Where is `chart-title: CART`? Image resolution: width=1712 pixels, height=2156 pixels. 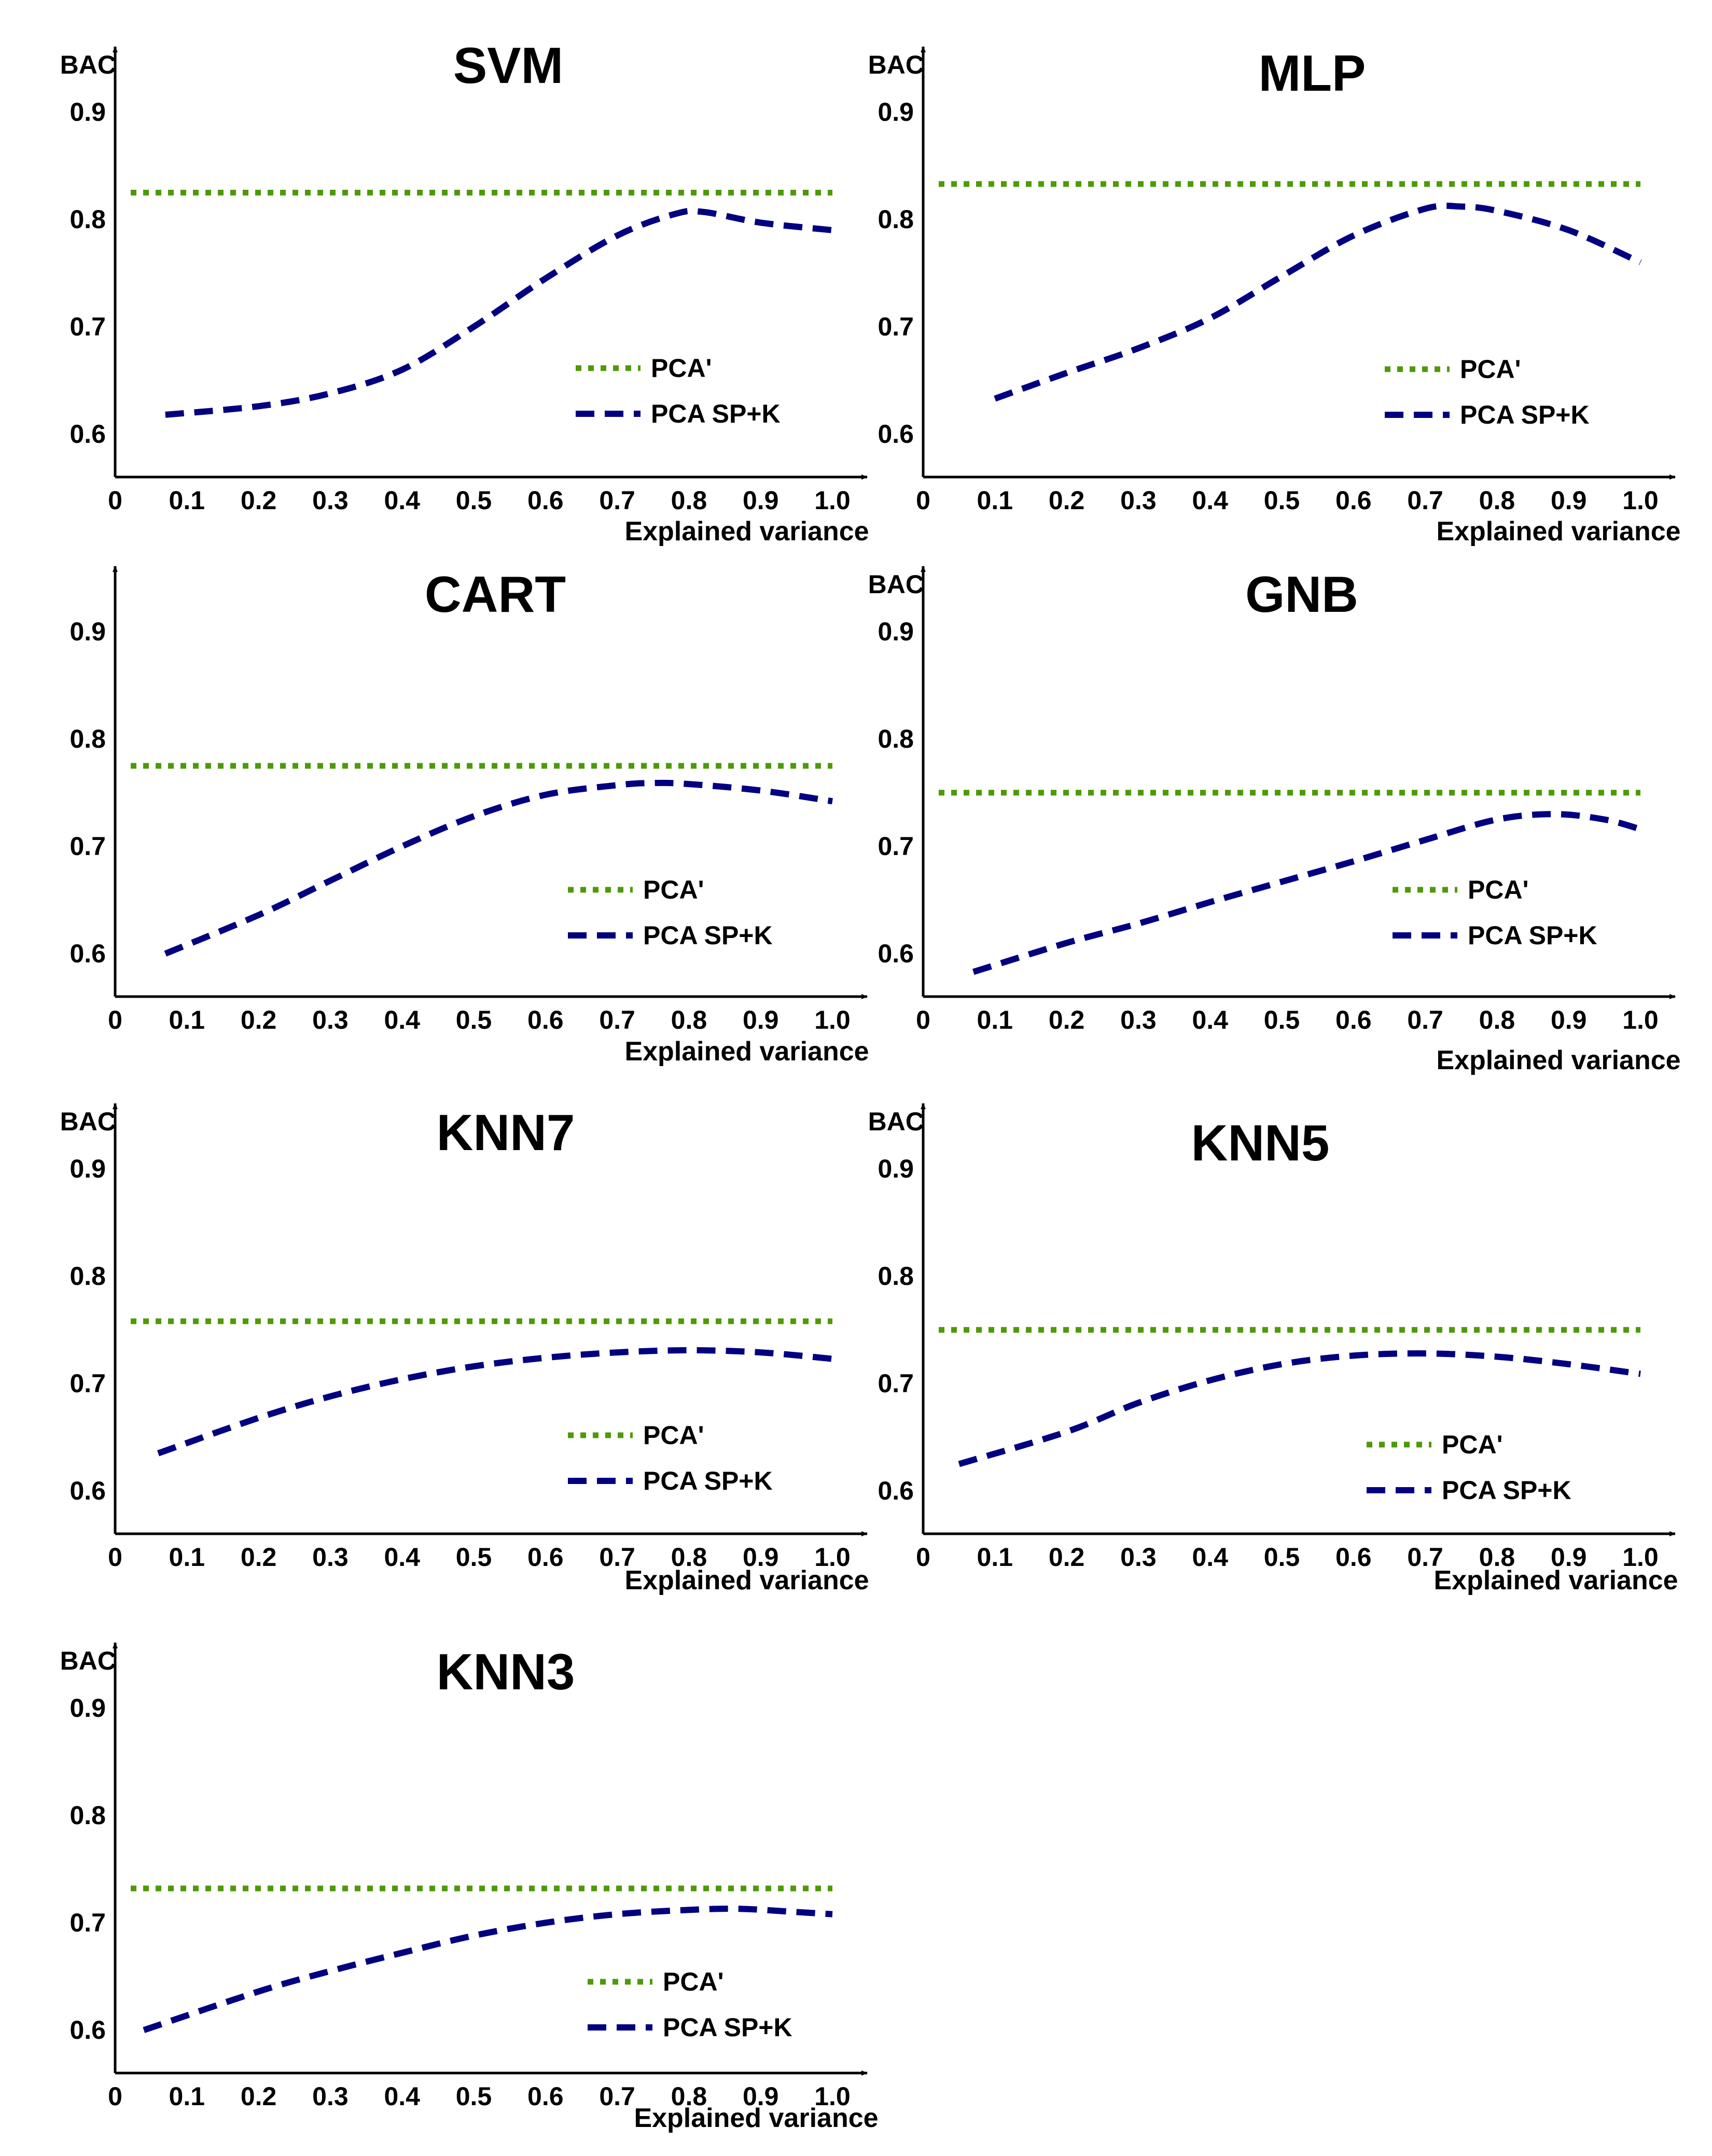 chart-title: CART is located at coordinates (496, 594).